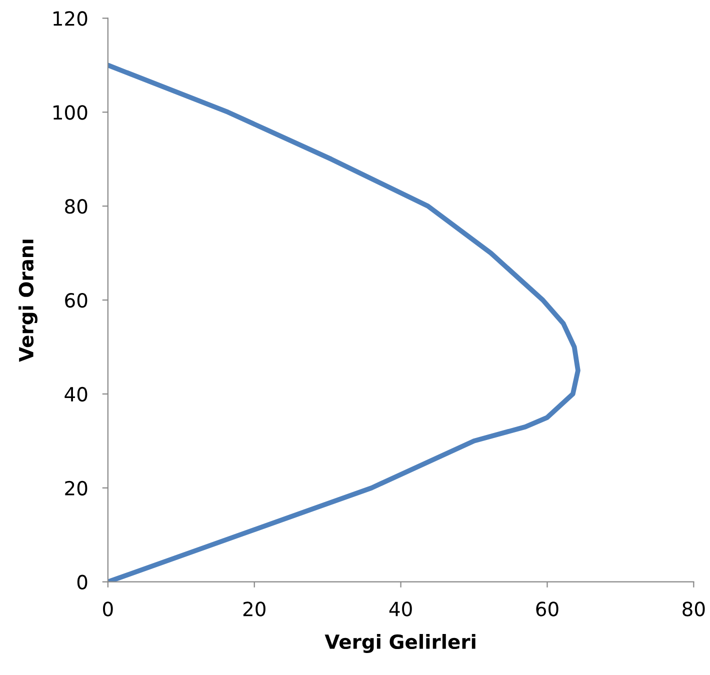  I want to click on x-tick-label: 60, so click(547, 609).